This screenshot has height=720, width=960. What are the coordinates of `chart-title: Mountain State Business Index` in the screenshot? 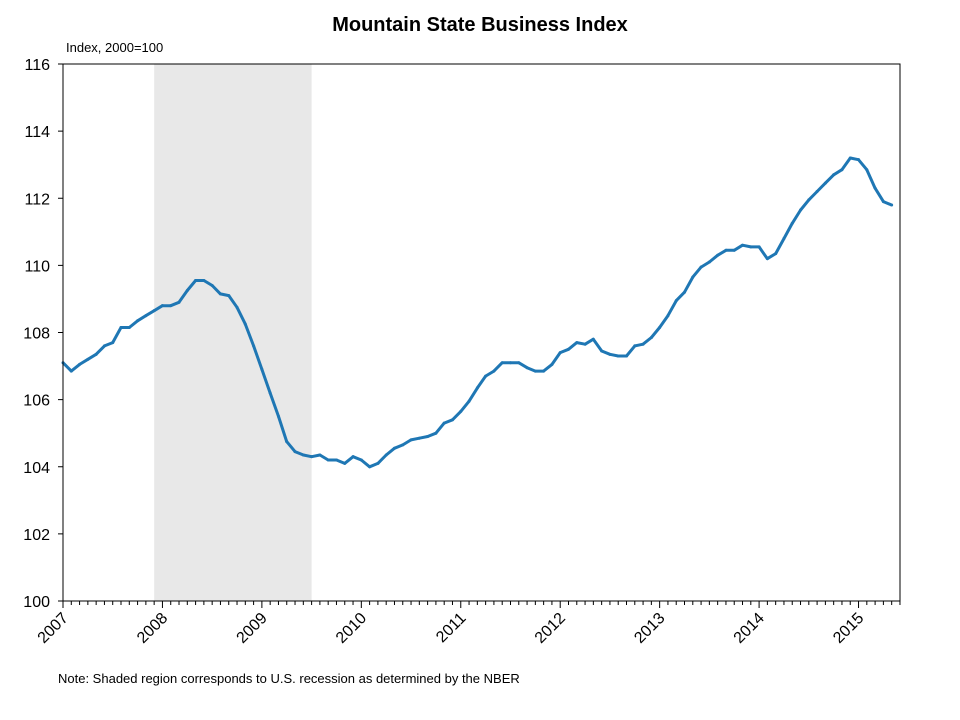 It's located at (480, 25).